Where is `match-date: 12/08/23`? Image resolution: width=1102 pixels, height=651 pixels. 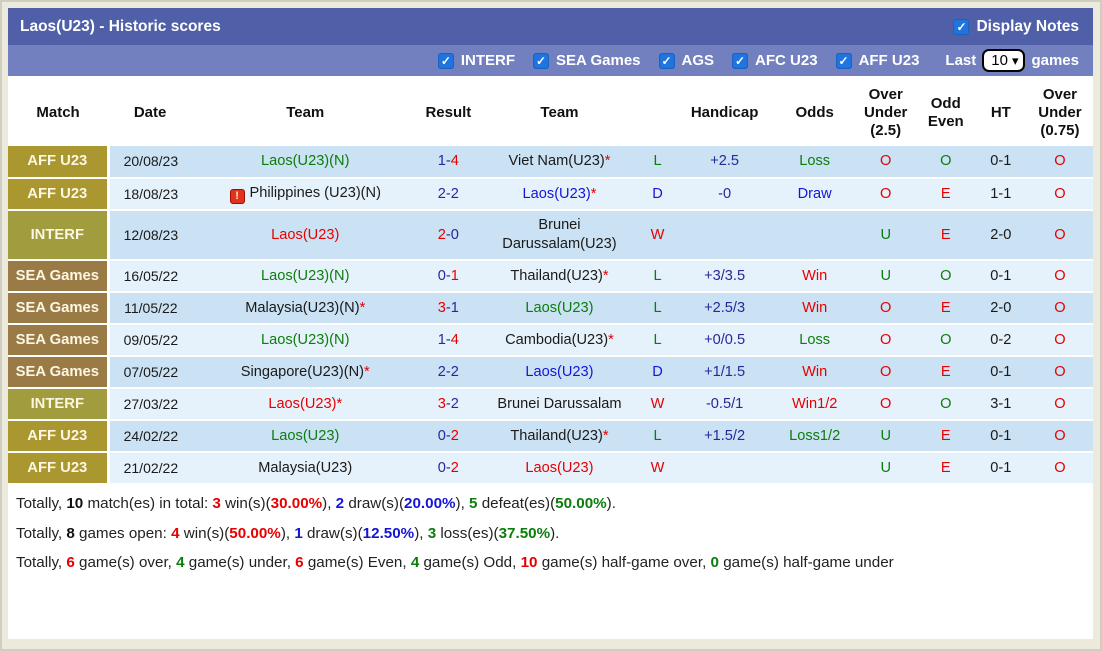 match-date: 12/08/23 is located at coordinates (150, 235).